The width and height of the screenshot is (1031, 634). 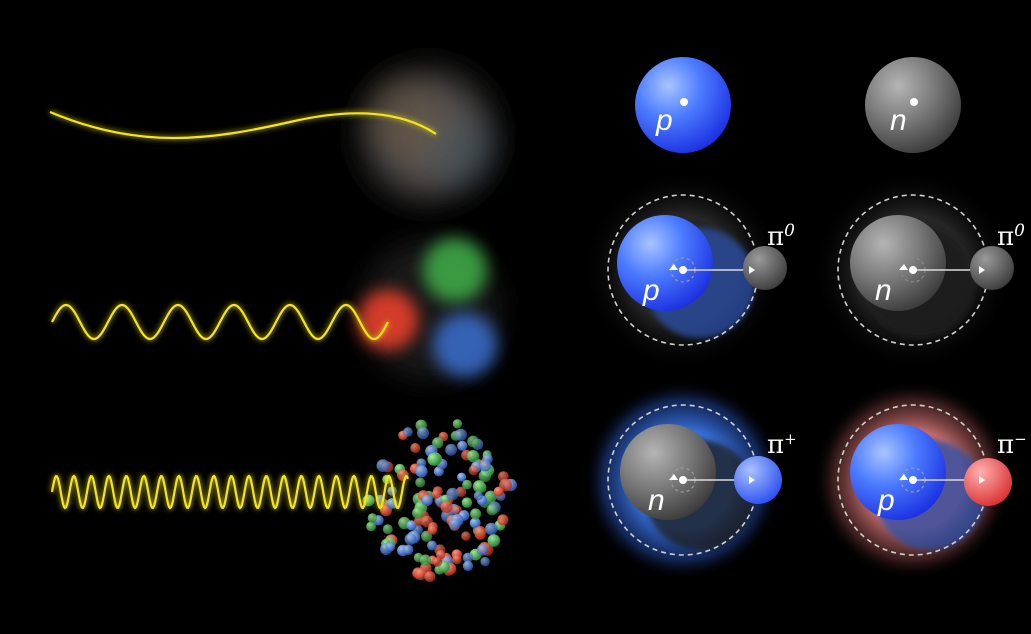 What do you see at coordinates (690, 480) in the screenshot?
I see `neutron-pi-plus-cloud: n π+` at bounding box center [690, 480].